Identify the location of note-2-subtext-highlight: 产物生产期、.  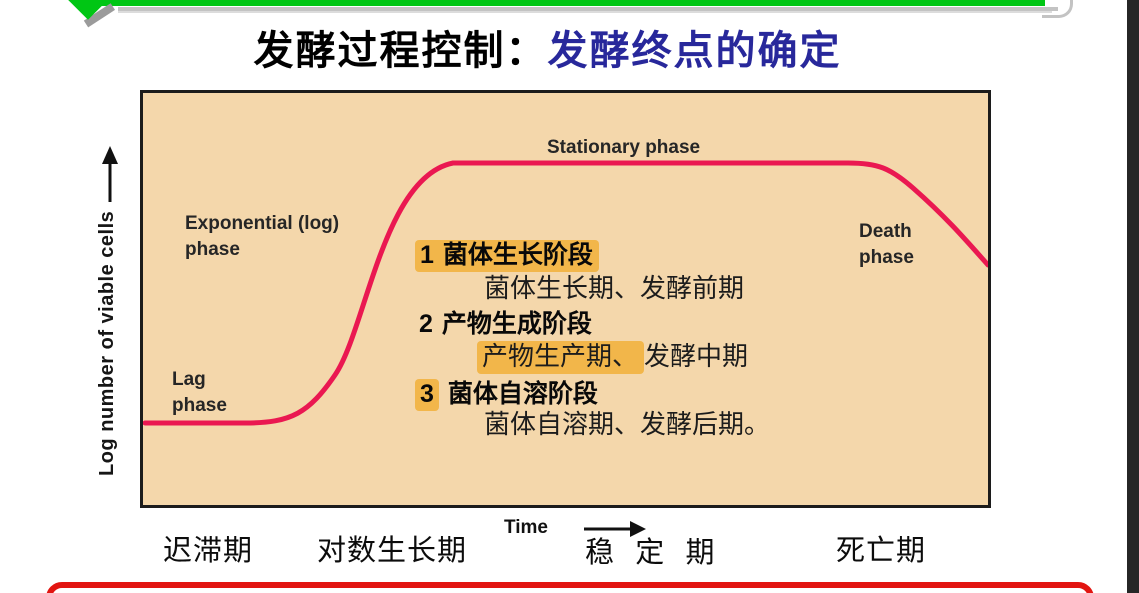
(561, 357).